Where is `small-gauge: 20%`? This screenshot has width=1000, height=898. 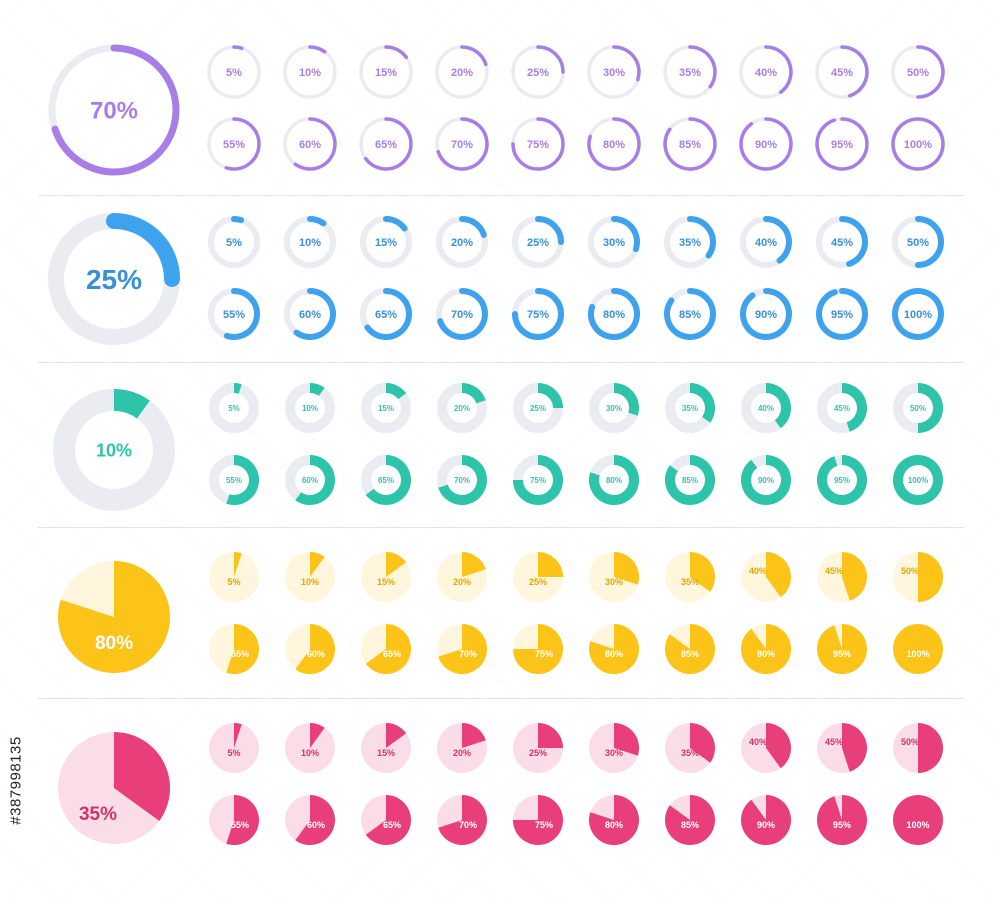
small-gauge: 20% is located at coordinates (462, 748).